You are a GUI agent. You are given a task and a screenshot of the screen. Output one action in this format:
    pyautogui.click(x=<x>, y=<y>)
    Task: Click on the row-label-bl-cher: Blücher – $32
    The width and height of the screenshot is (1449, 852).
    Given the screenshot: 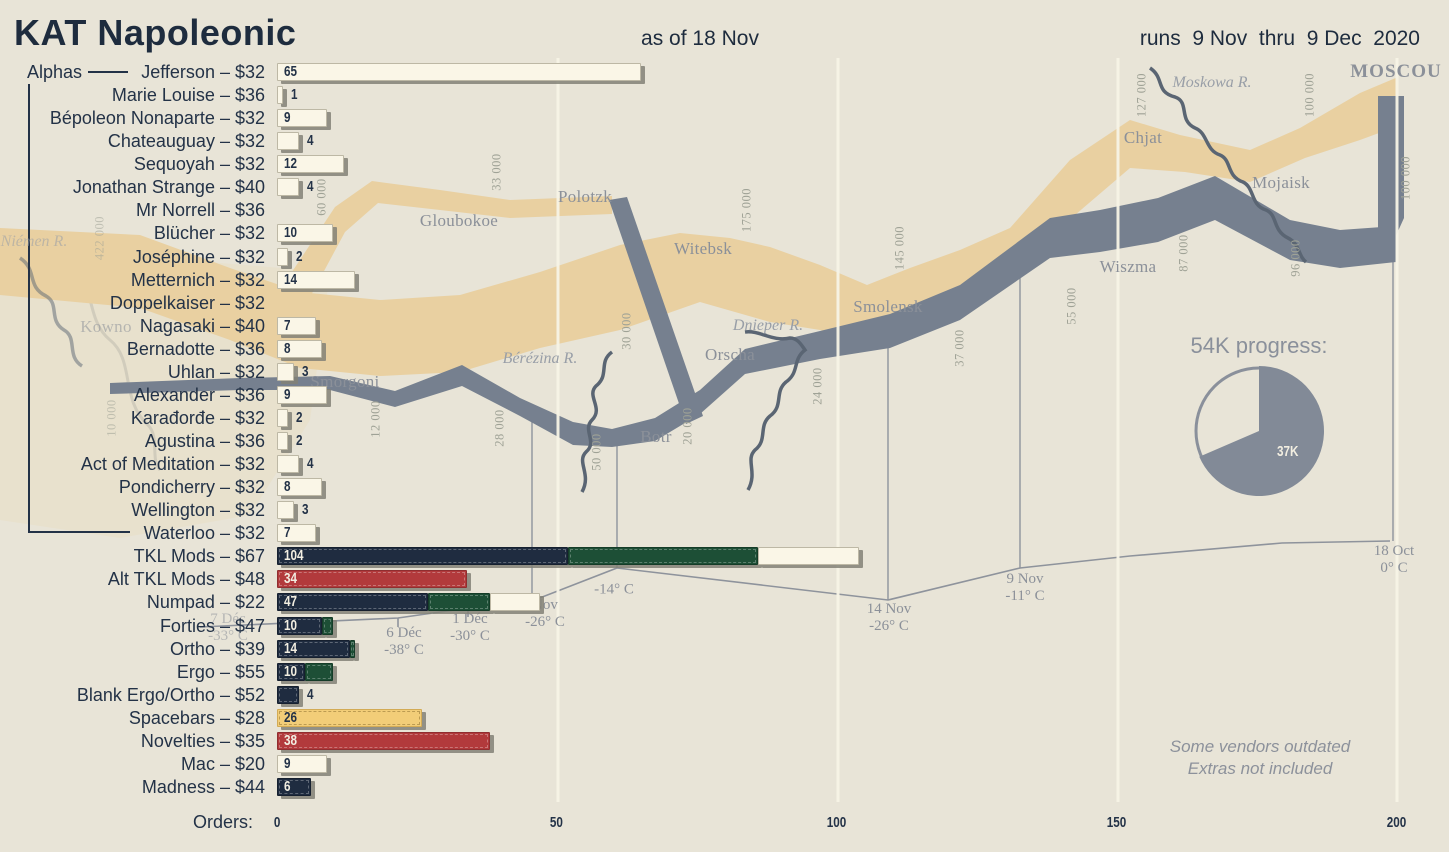 What is the action you would take?
    pyautogui.click(x=209, y=233)
    